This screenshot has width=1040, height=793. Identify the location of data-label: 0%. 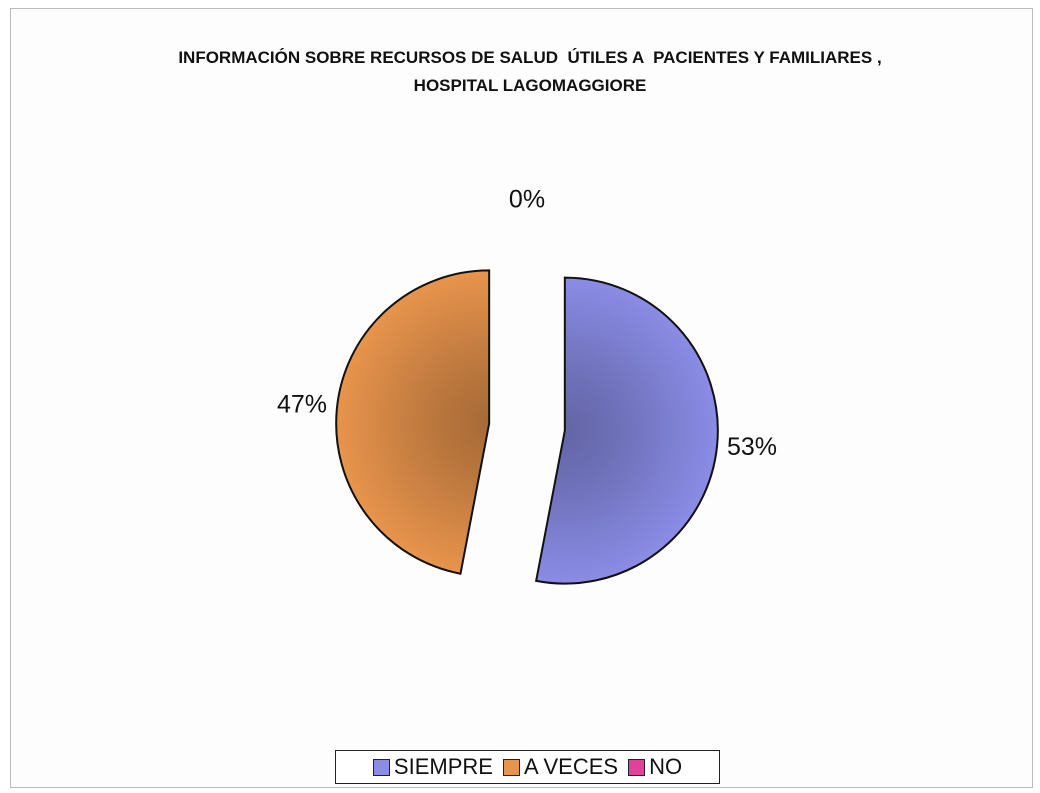
(527, 200).